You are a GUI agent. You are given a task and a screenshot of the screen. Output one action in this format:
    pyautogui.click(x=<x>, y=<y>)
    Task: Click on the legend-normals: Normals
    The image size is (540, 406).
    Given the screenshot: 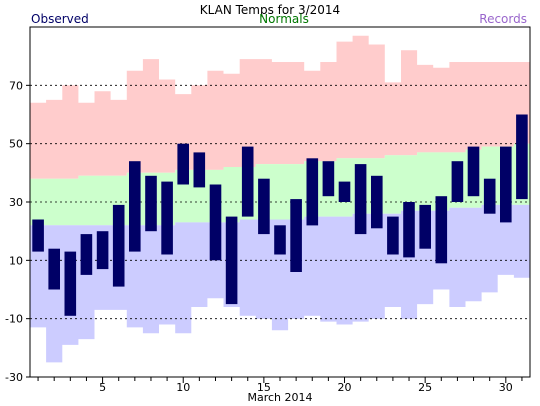 What is the action you would take?
    pyautogui.click(x=284, y=19)
    